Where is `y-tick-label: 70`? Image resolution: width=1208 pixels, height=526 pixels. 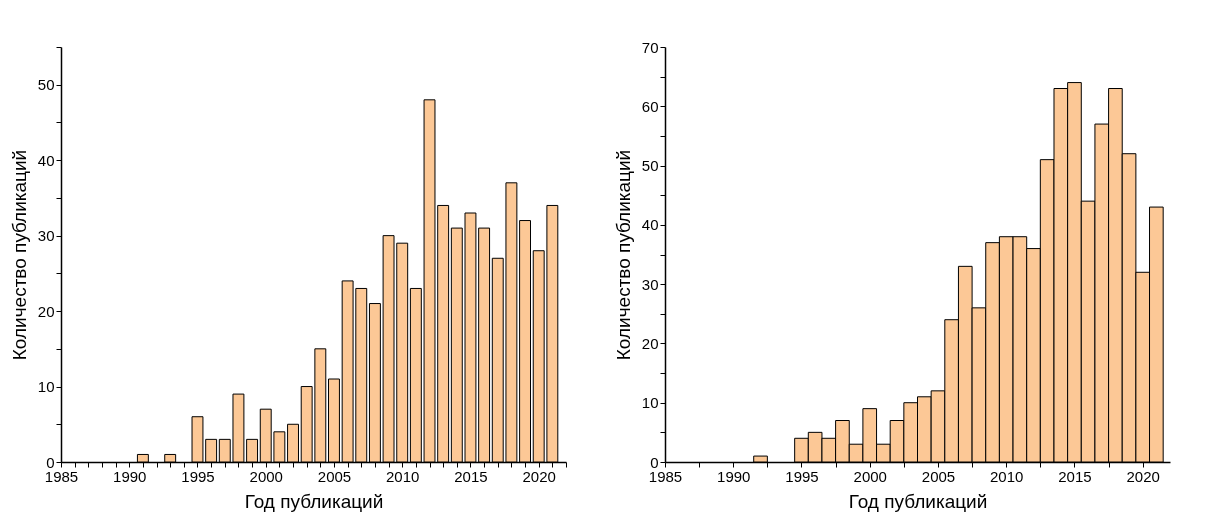
y-tick-label: 70 is located at coordinates (650, 47).